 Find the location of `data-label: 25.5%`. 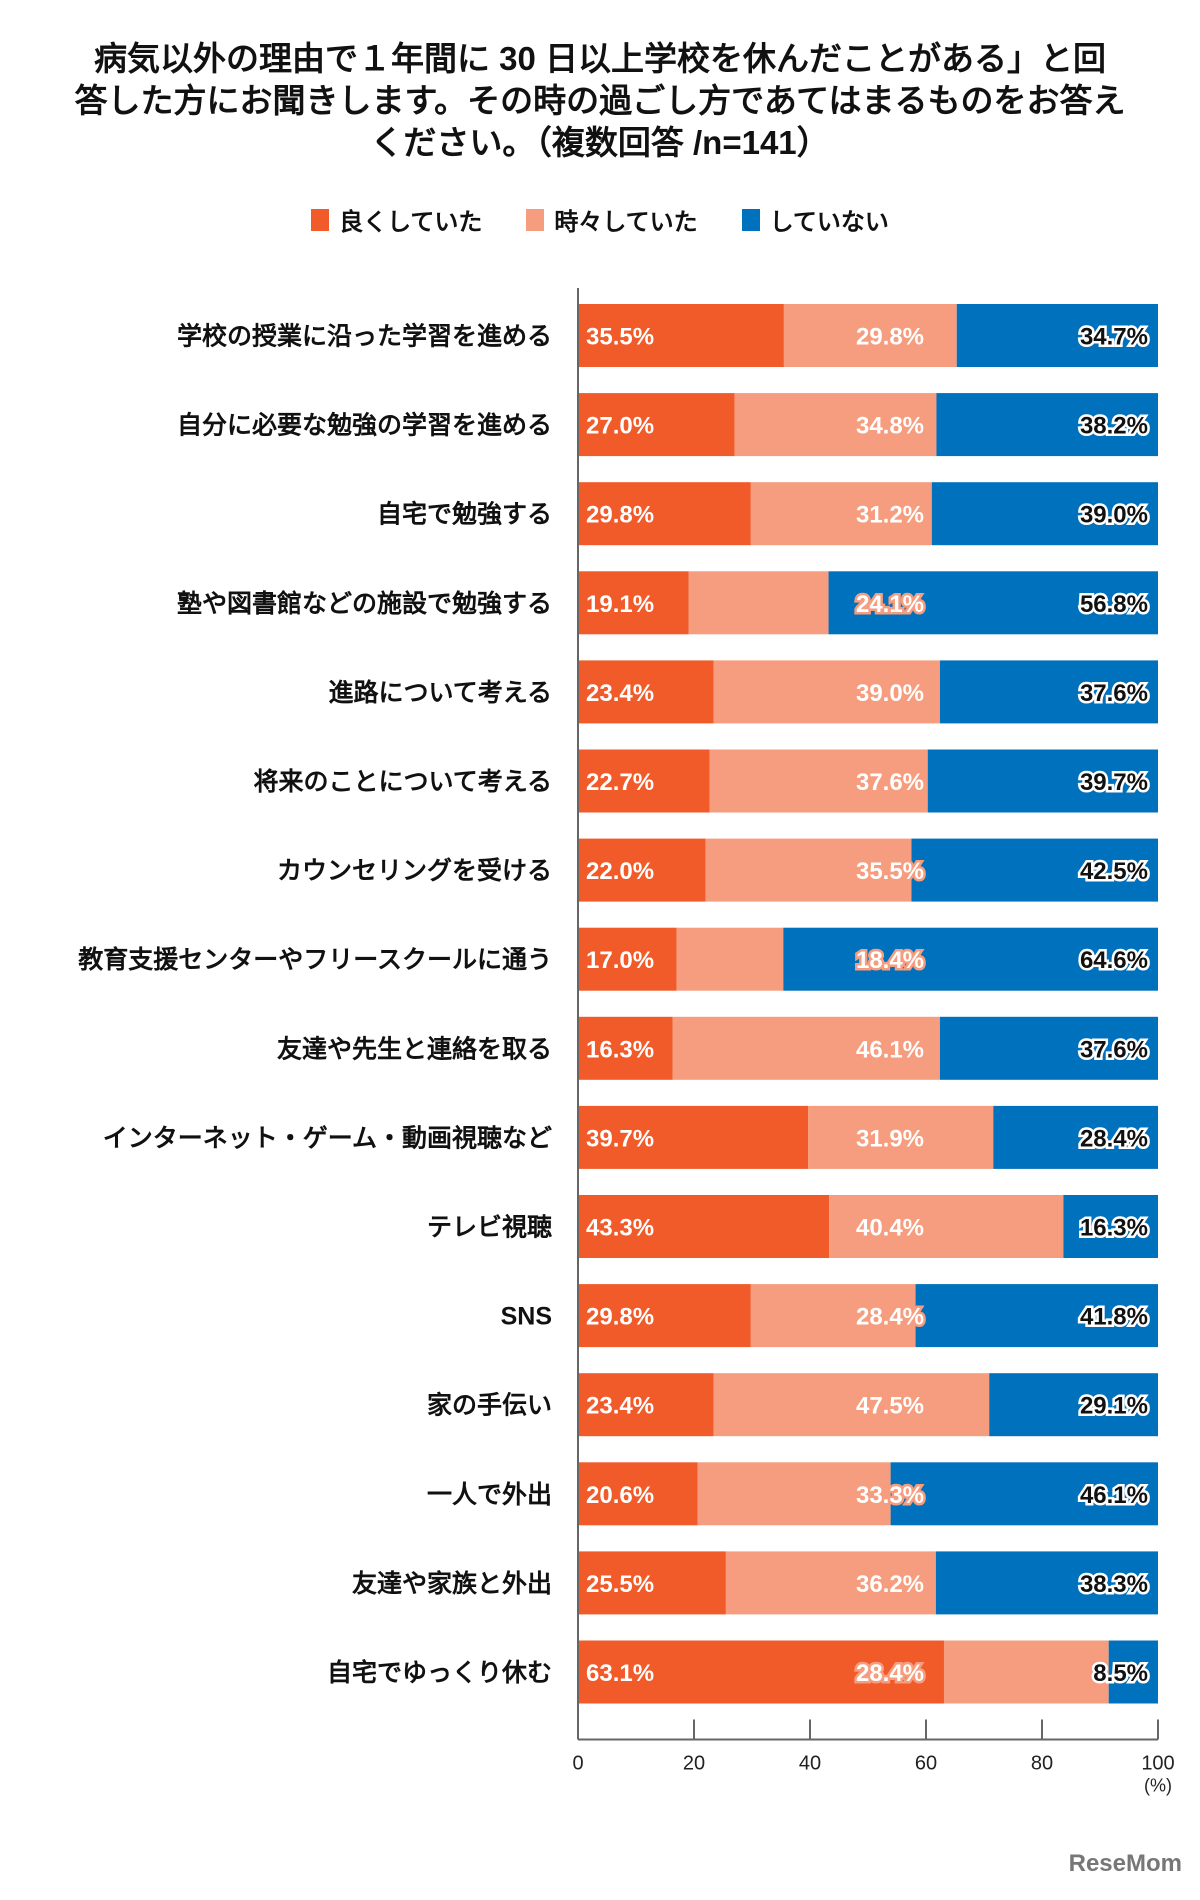

data-label: 25.5% is located at coordinates (620, 1584).